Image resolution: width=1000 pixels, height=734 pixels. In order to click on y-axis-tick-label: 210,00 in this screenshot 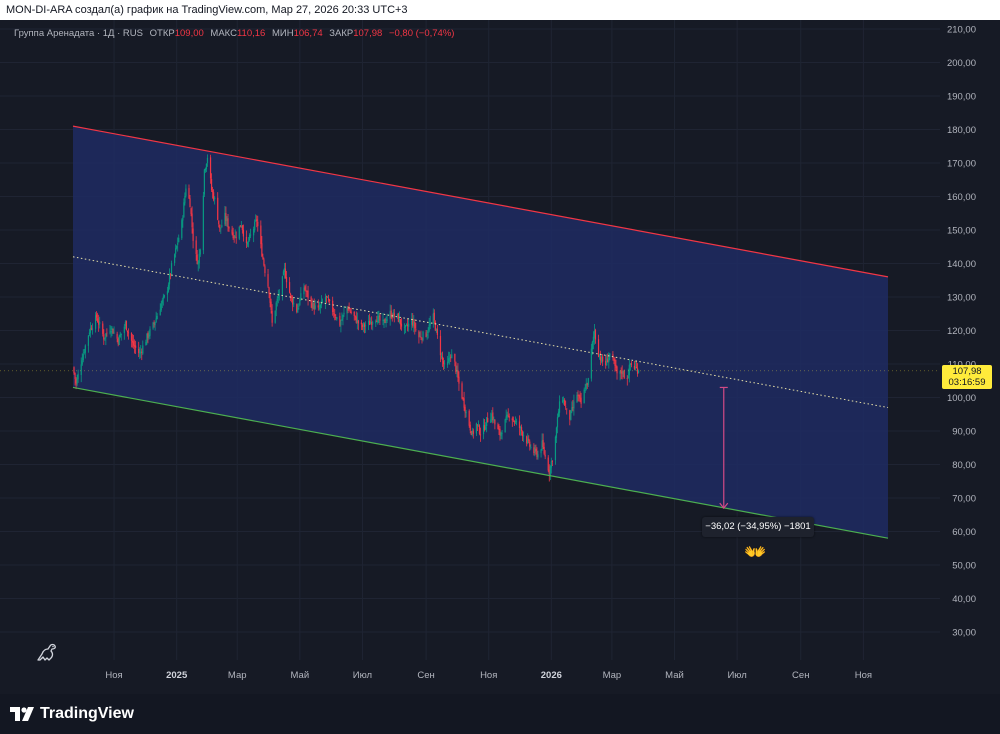, I will do `click(961, 30)`.